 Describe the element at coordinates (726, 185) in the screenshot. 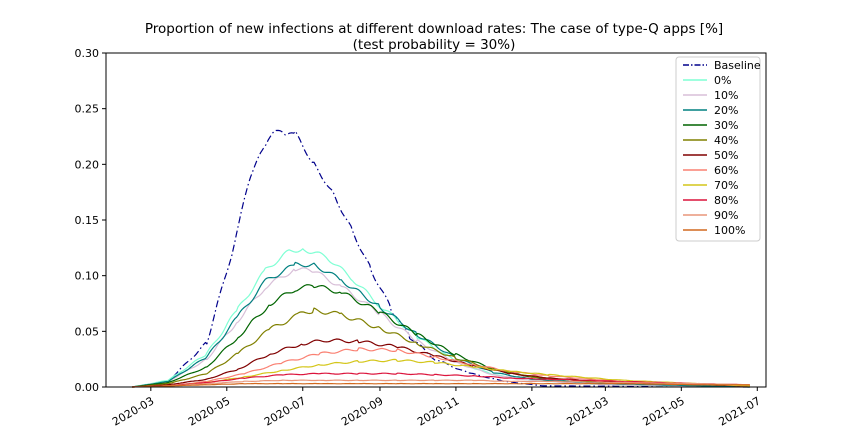

I see `legend-label: 70%` at that location.